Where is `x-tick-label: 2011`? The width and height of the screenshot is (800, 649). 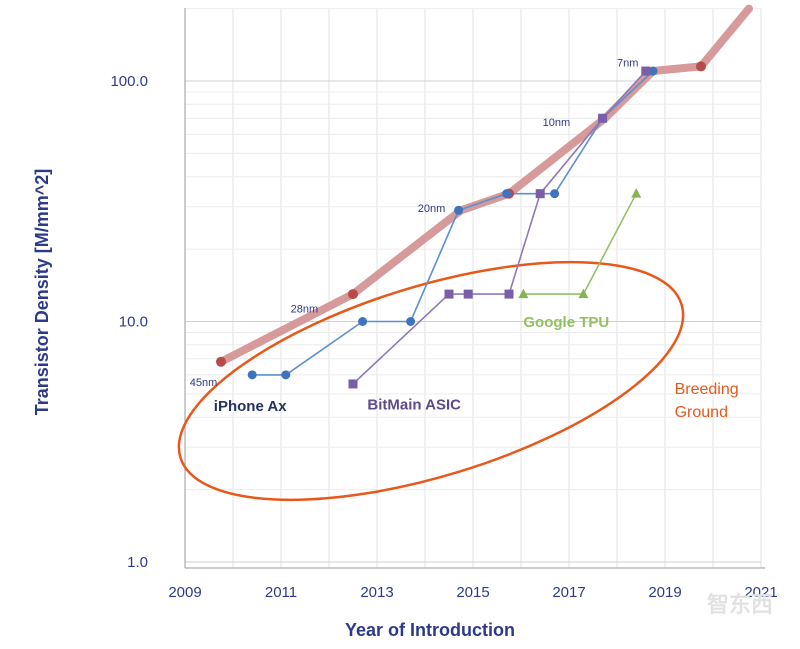
x-tick-label: 2011 is located at coordinates (281, 592).